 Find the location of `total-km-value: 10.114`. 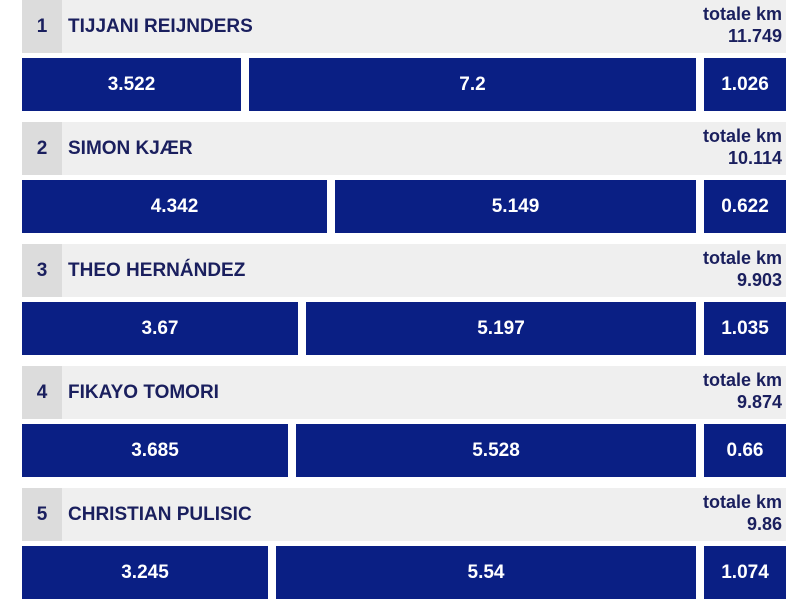

total-km-value: 10.114 is located at coordinates (754, 158).